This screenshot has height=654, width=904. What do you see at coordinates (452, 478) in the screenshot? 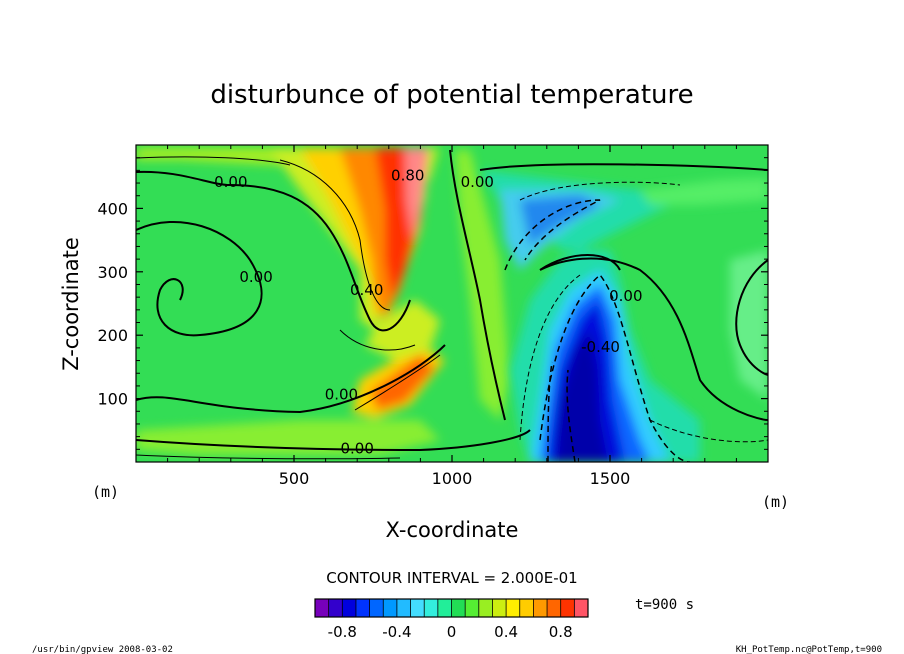
I see `x-tick-label: 1000` at bounding box center [452, 478].